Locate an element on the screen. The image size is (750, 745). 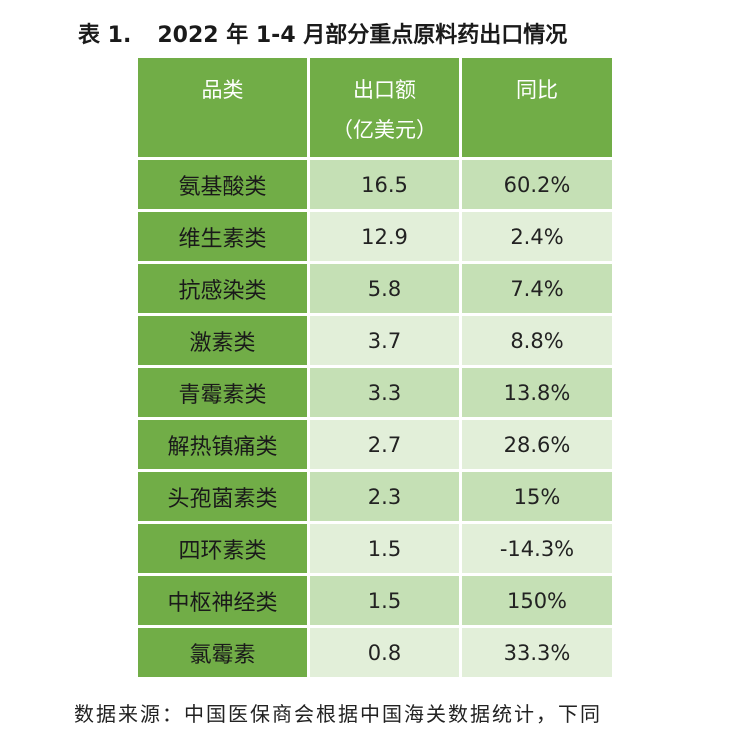
cell-category: 四环素类 is located at coordinates (224, 550).